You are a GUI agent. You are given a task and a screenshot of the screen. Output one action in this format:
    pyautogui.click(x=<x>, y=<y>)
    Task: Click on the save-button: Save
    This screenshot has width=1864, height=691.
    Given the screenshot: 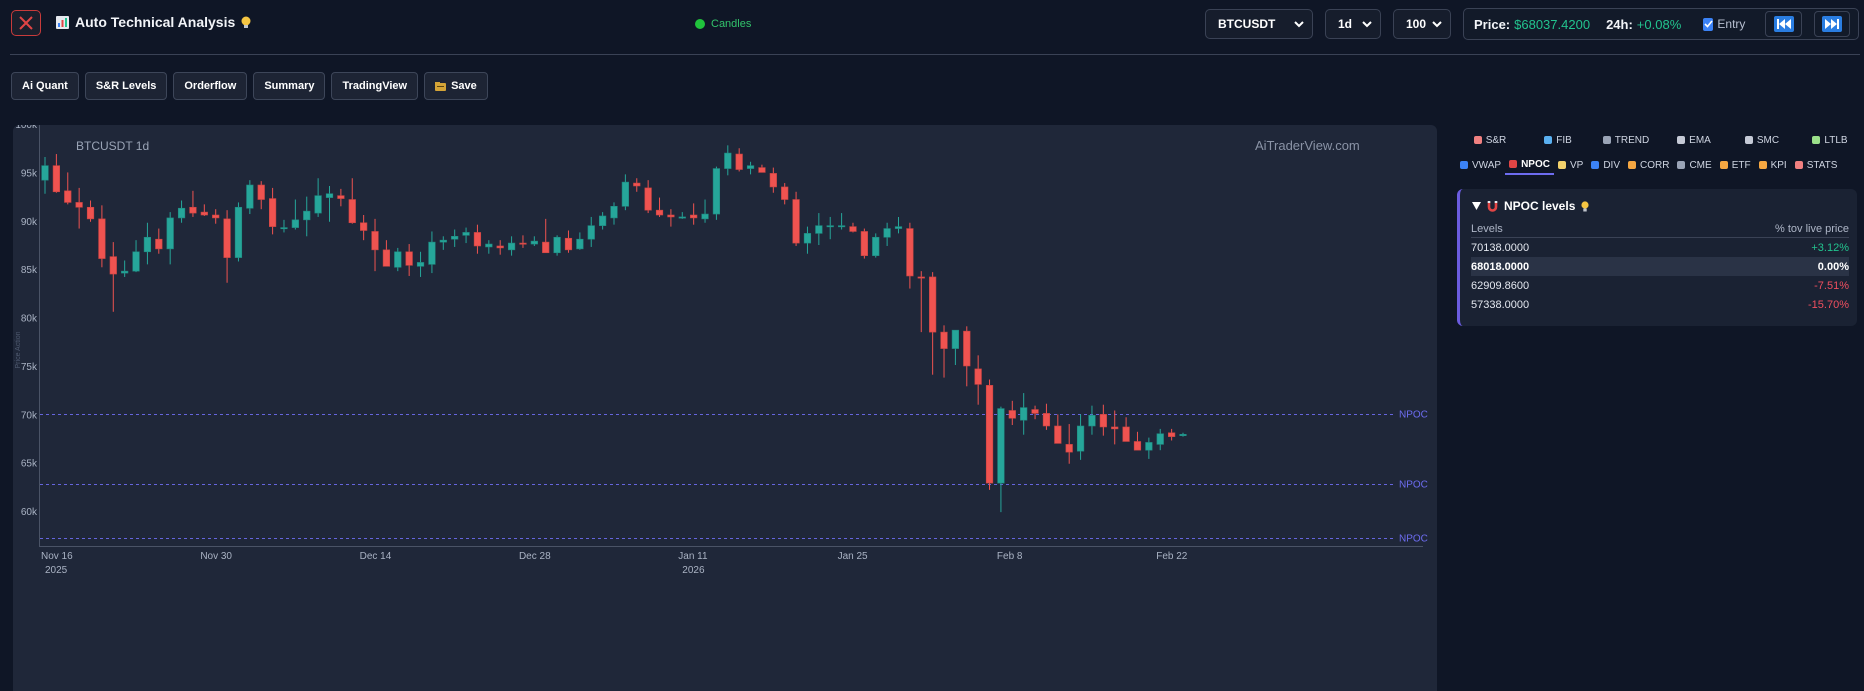 What is the action you would take?
    pyautogui.click(x=456, y=86)
    